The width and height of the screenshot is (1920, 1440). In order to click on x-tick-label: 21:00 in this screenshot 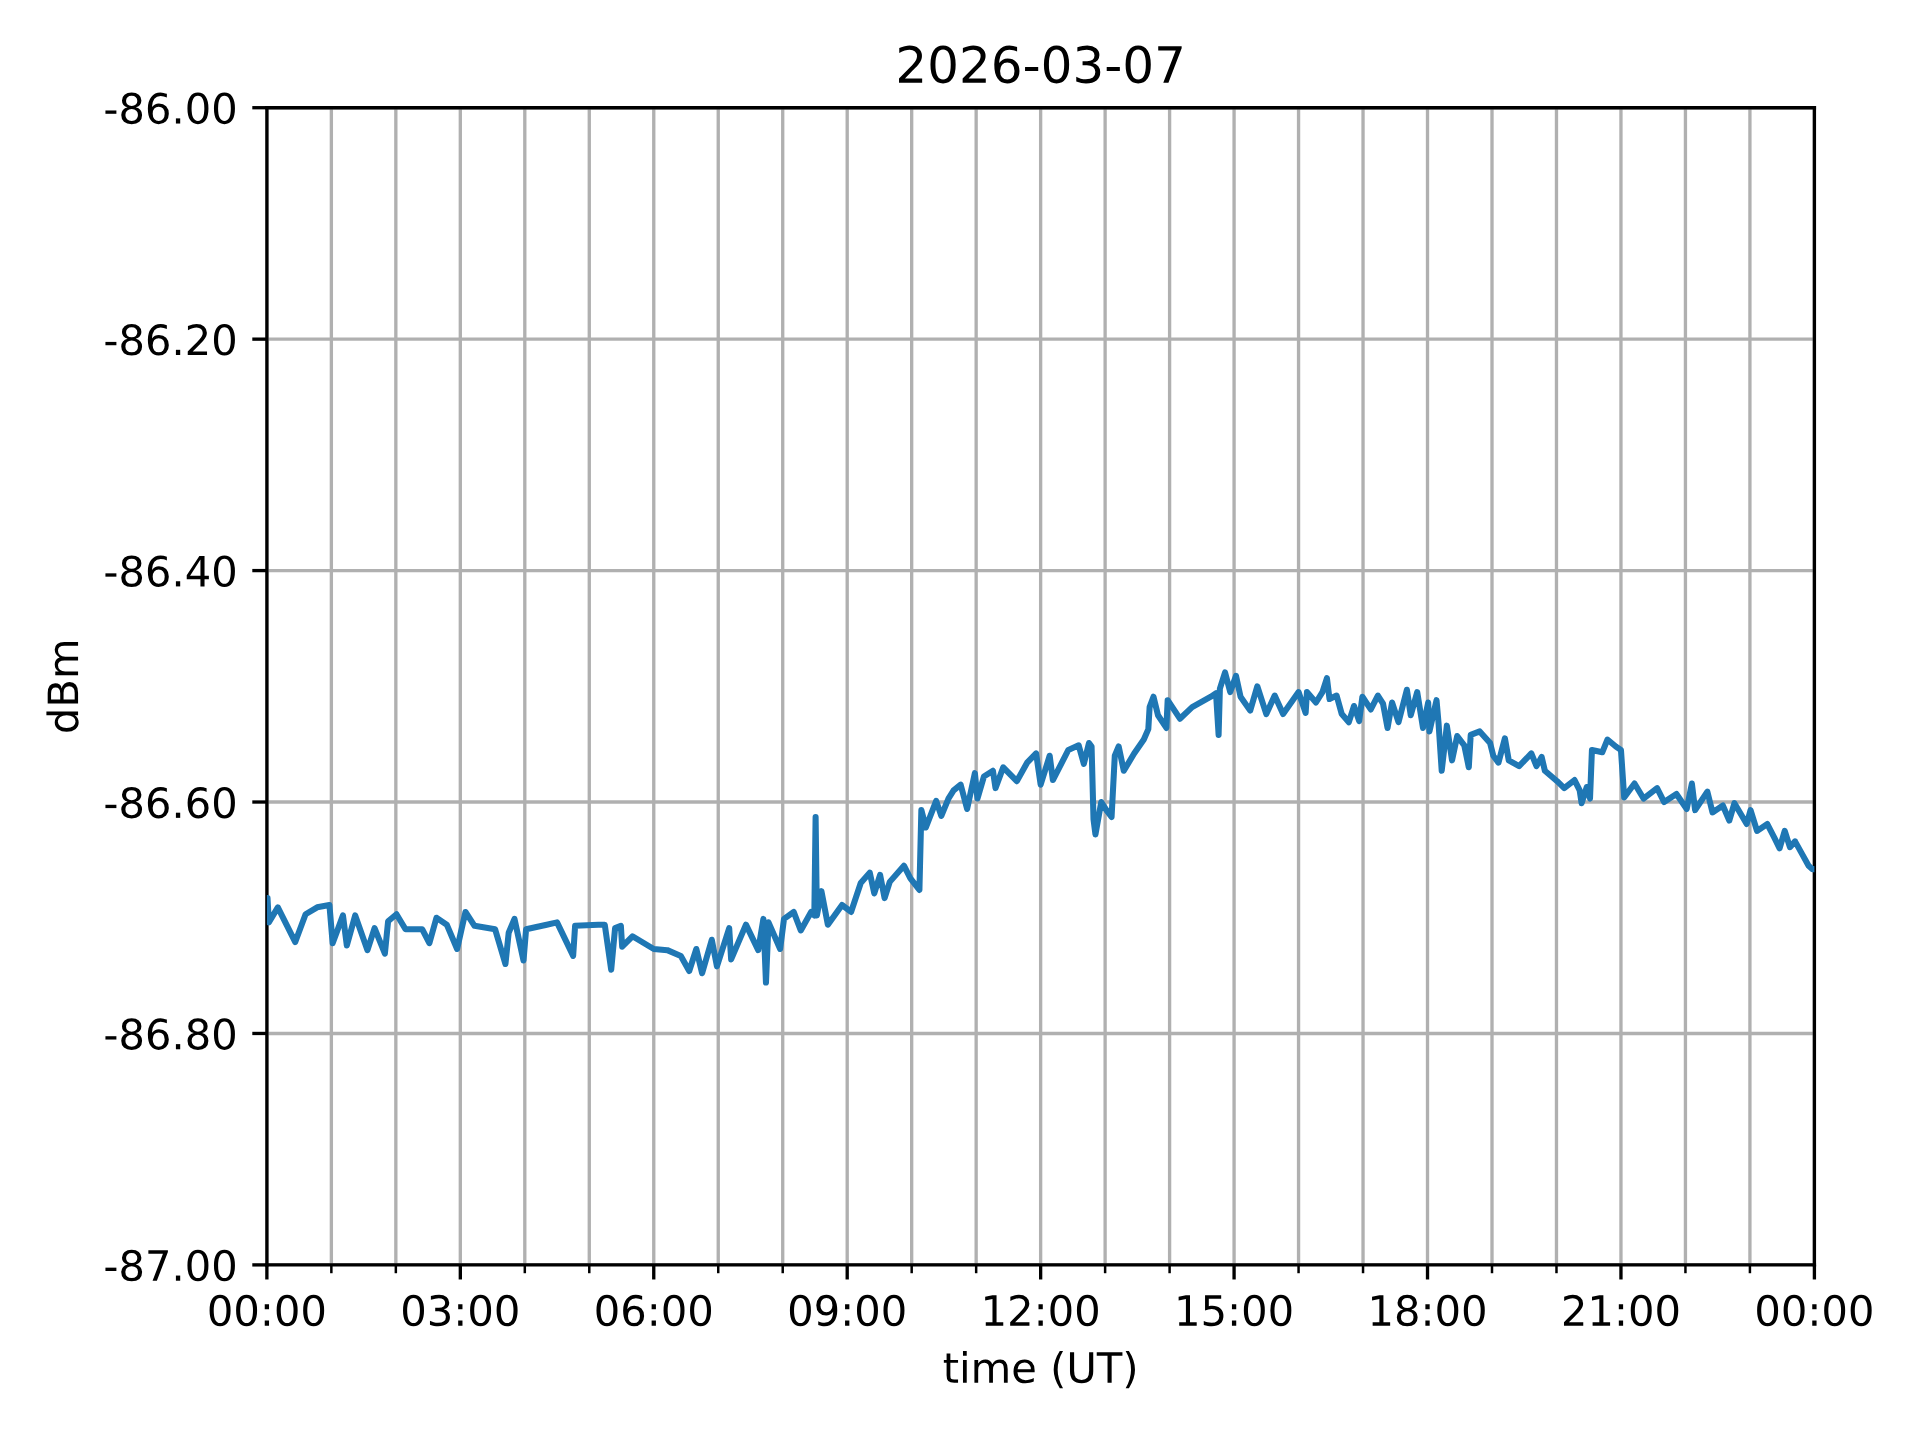, I will do `click(1621, 1310)`.